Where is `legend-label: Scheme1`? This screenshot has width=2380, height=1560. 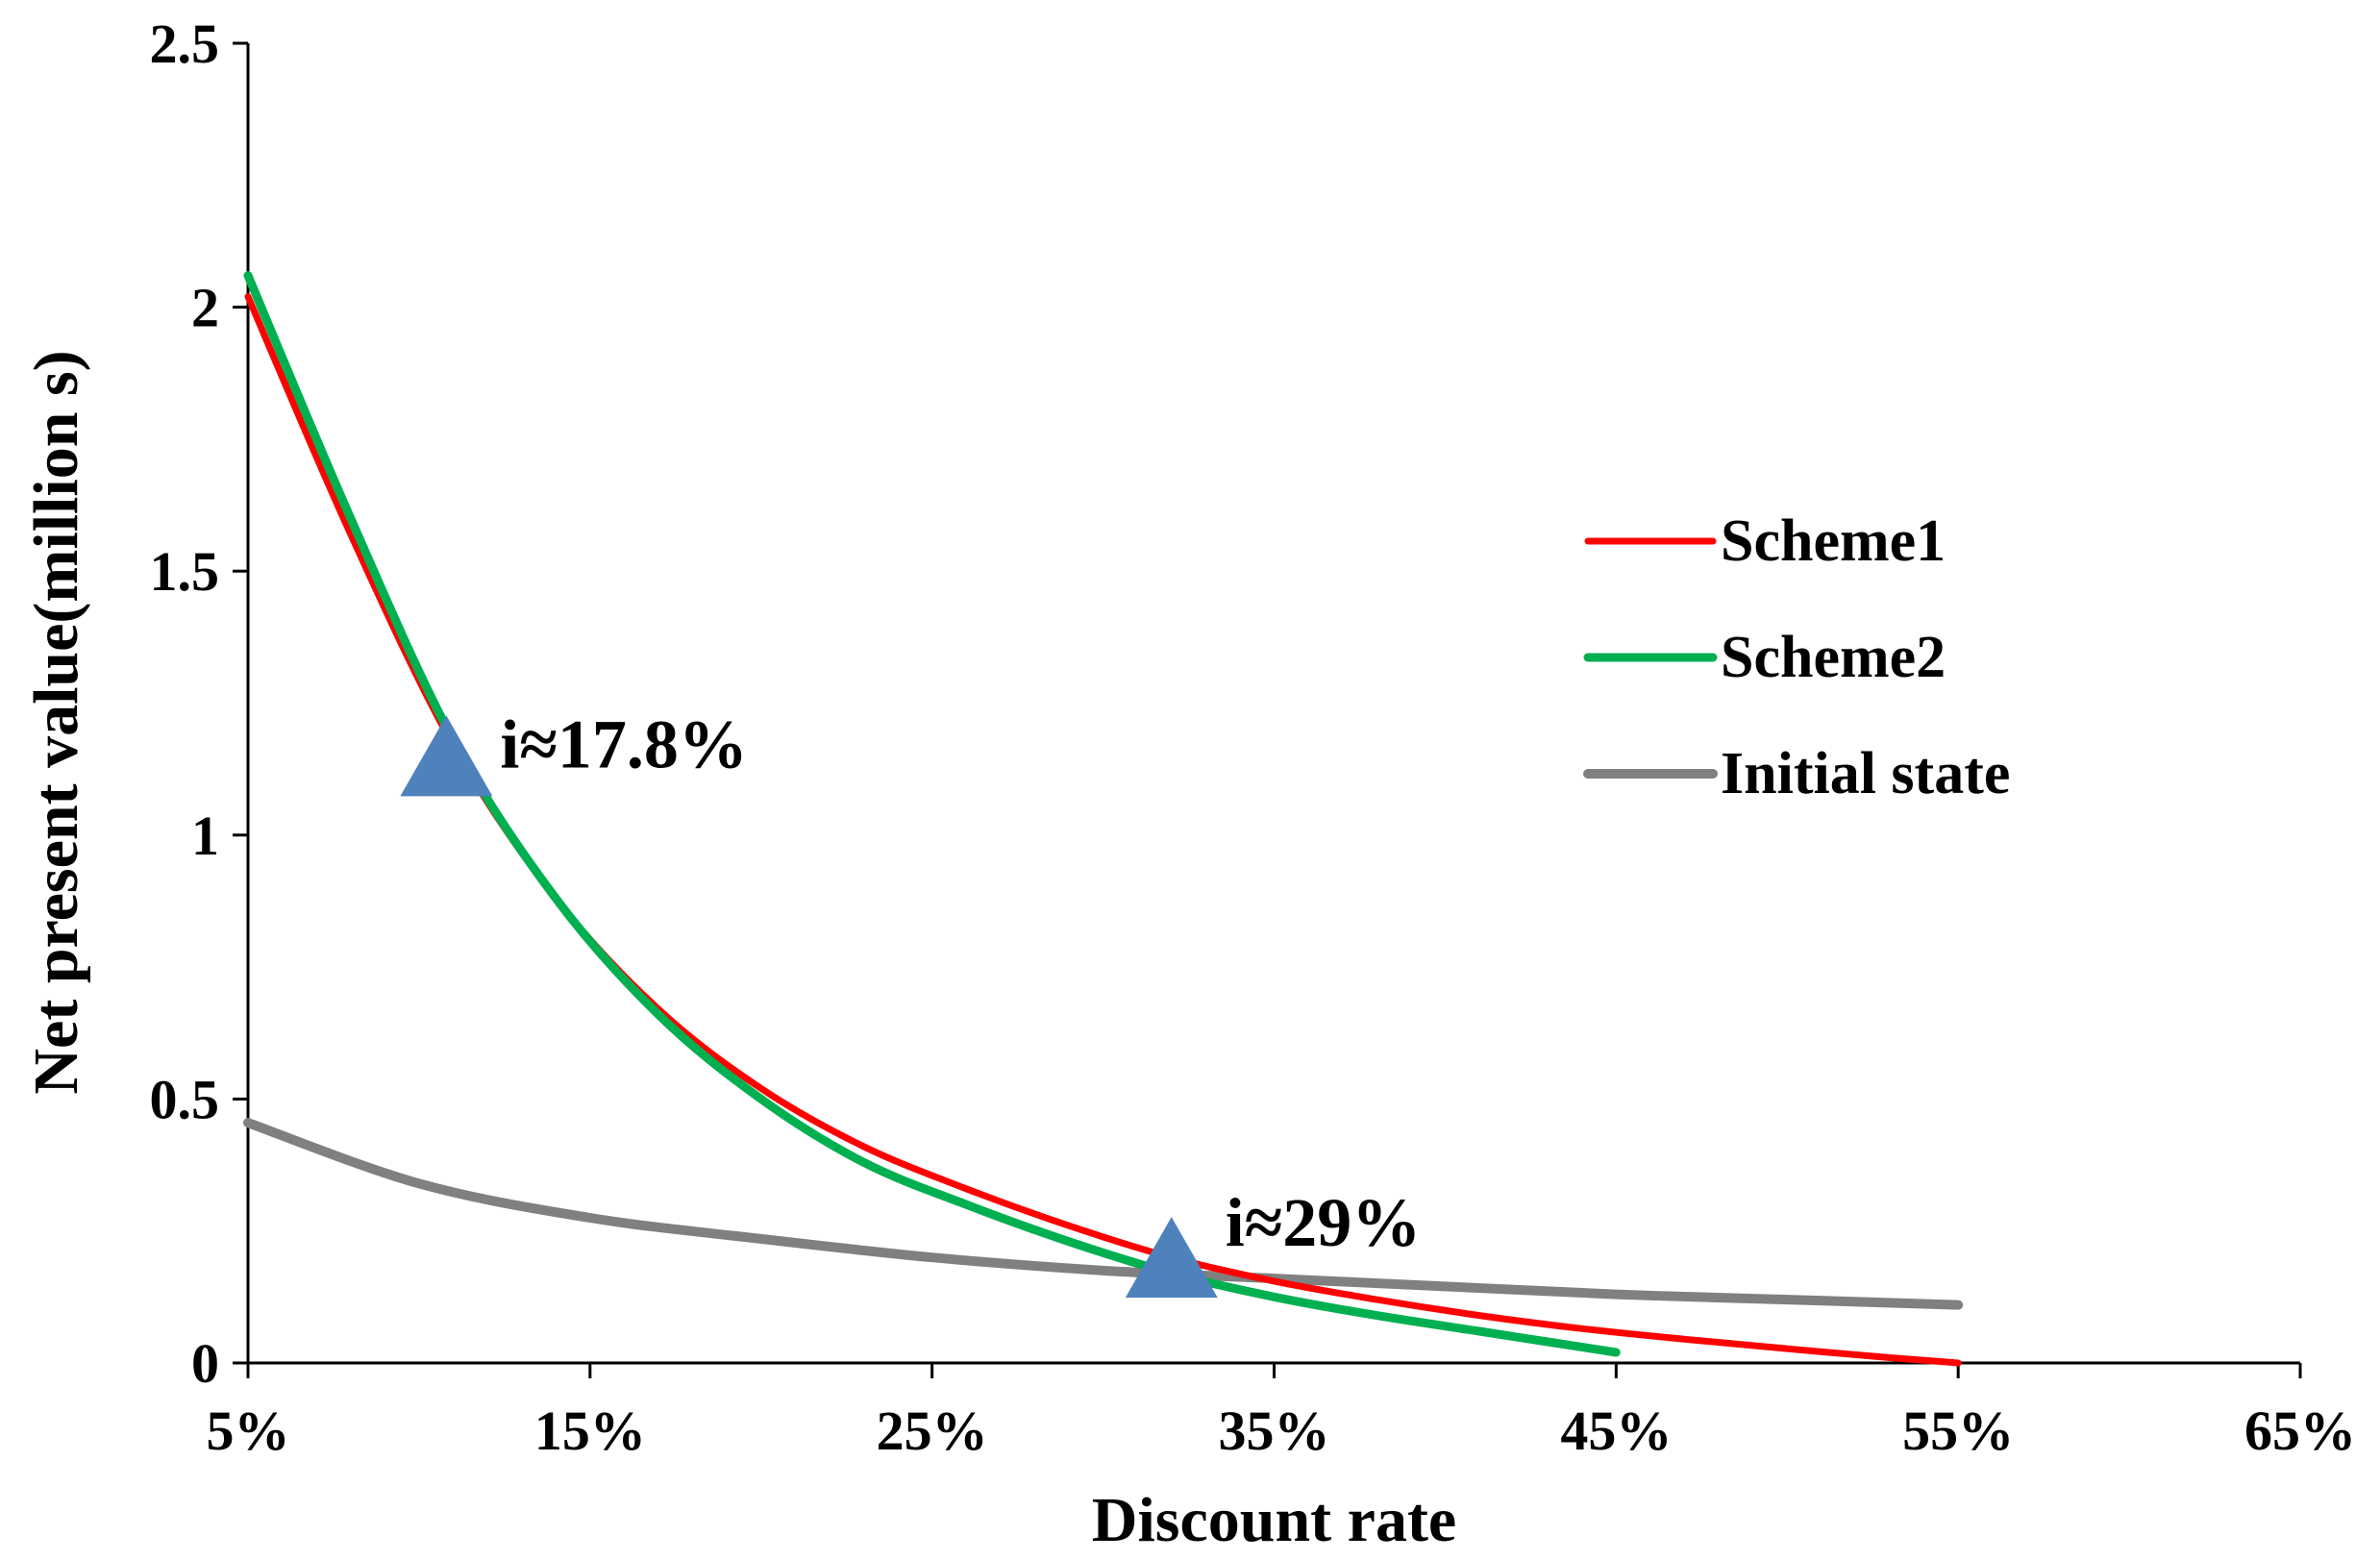
legend-label: Scheme1 is located at coordinates (1834, 541).